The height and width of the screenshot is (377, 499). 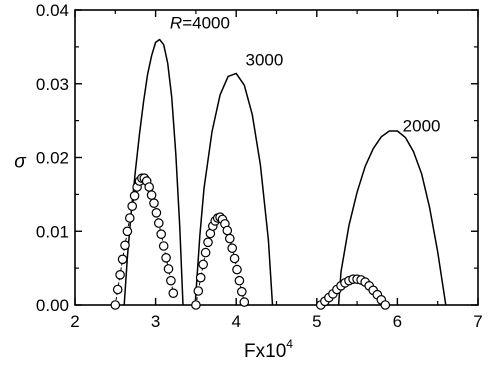 I want to click on x-axis-title-base: Fx10, so click(x=265, y=351).